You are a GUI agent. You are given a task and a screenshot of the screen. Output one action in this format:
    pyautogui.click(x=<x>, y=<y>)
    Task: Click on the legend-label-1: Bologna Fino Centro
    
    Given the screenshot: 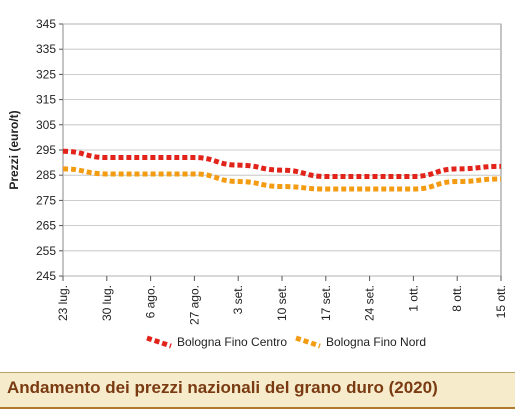 What is the action you would take?
    pyautogui.click(x=232, y=342)
    